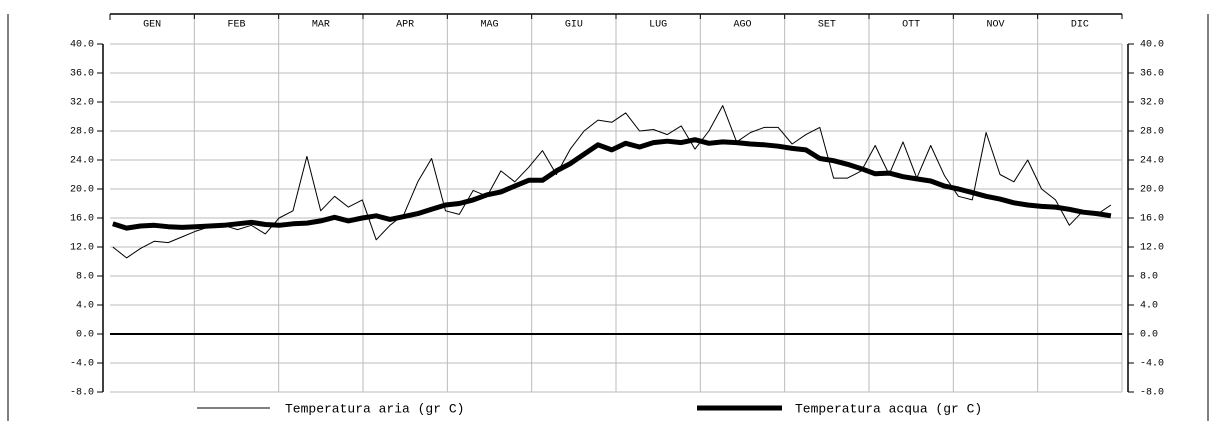 The height and width of the screenshot is (421, 1218). I want to click on month-label: NOV, so click(995, 25).